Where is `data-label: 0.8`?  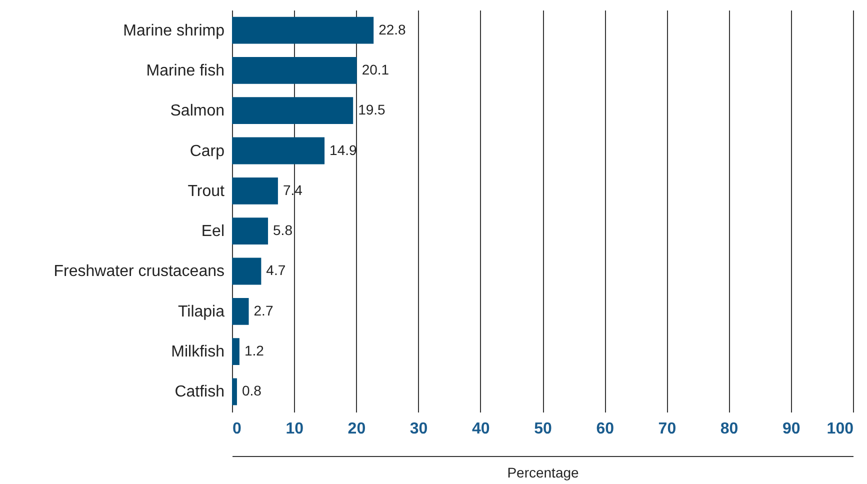 data-label: 0.8 is located at coordinates (252, 390).